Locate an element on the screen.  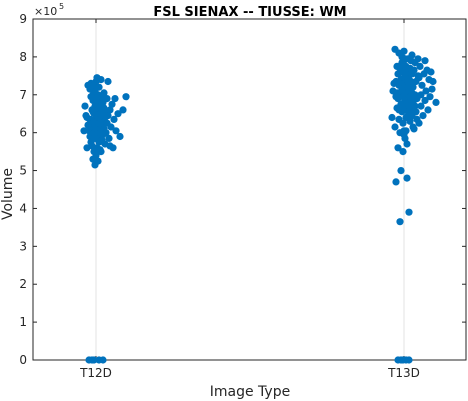
y-tick-label: 3 is located at coordinates (23, 246).